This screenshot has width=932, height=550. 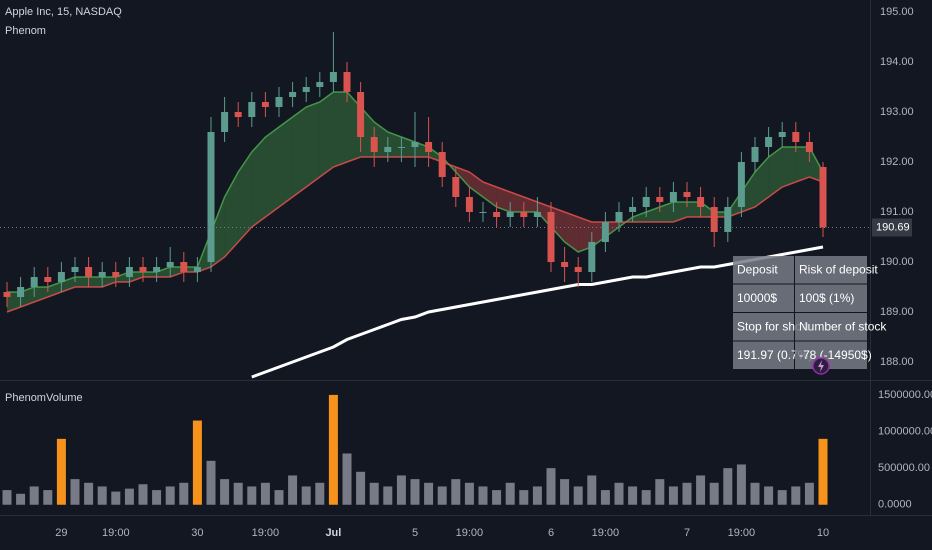 I want to click on table-text: Stop for short, so click(x=773, y=326).